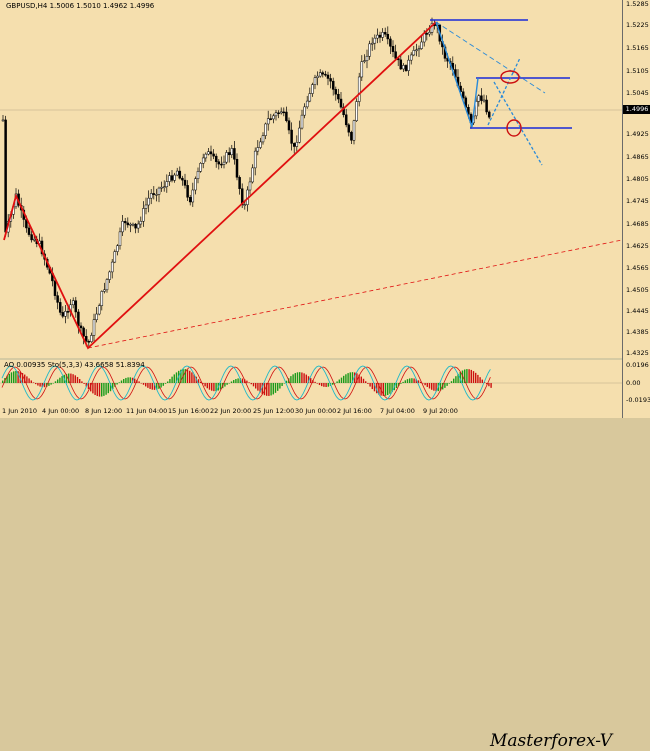  I want to click on upper-target-circle, so click(510, 77).